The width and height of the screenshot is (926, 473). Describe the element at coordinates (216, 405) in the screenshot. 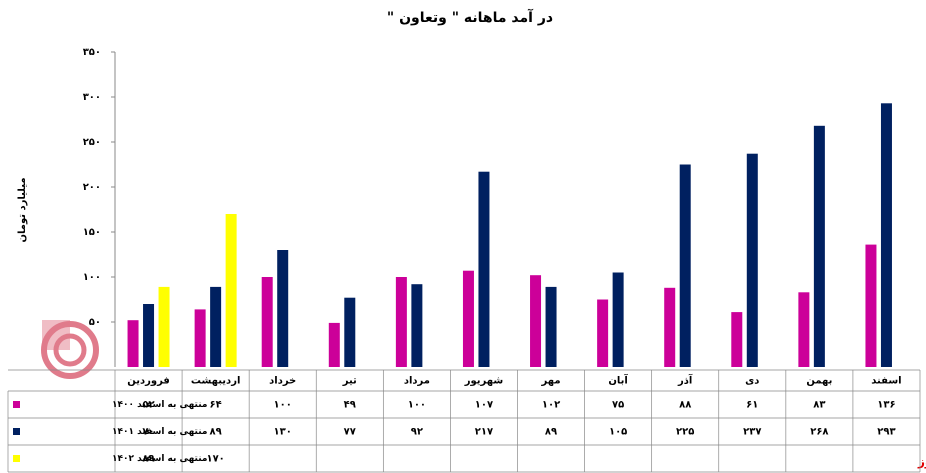

I see `data-label: ۶۴` at that location.